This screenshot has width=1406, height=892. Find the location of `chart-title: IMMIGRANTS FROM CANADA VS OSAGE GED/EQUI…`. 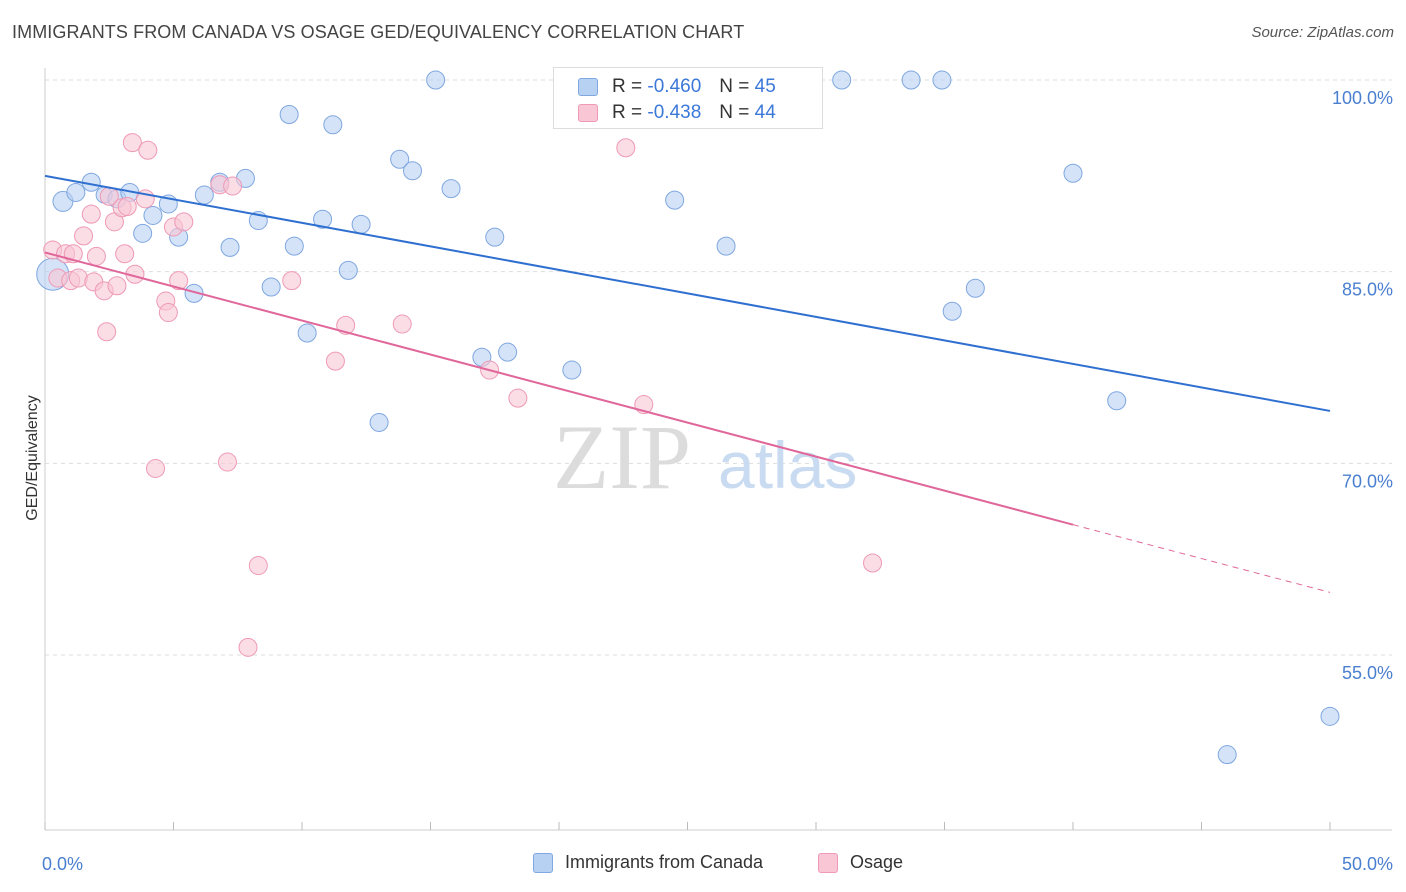

chart-title: IMMIGRANTS FROM CANADA VS OSAGE GED/EQUI… is located at coordinates (378, 32).